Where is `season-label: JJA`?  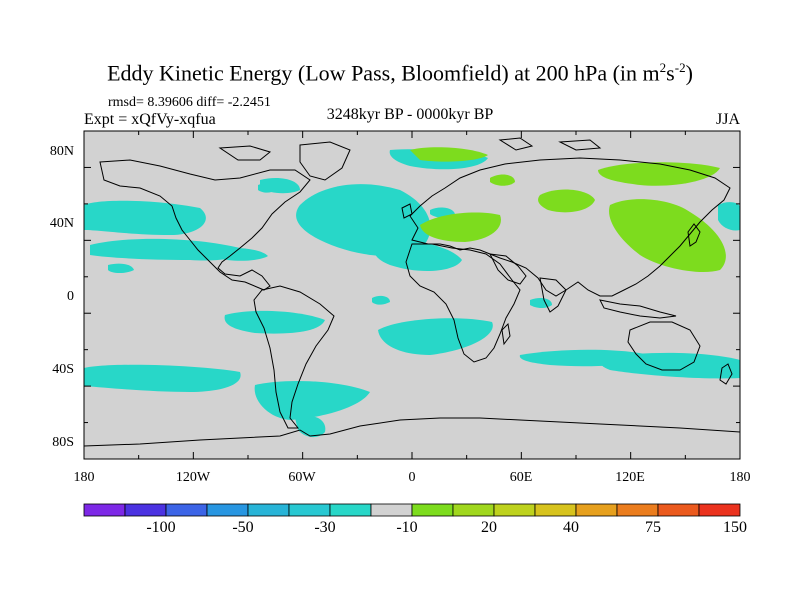 season-label: JJA is located at coordinates (727, 119).